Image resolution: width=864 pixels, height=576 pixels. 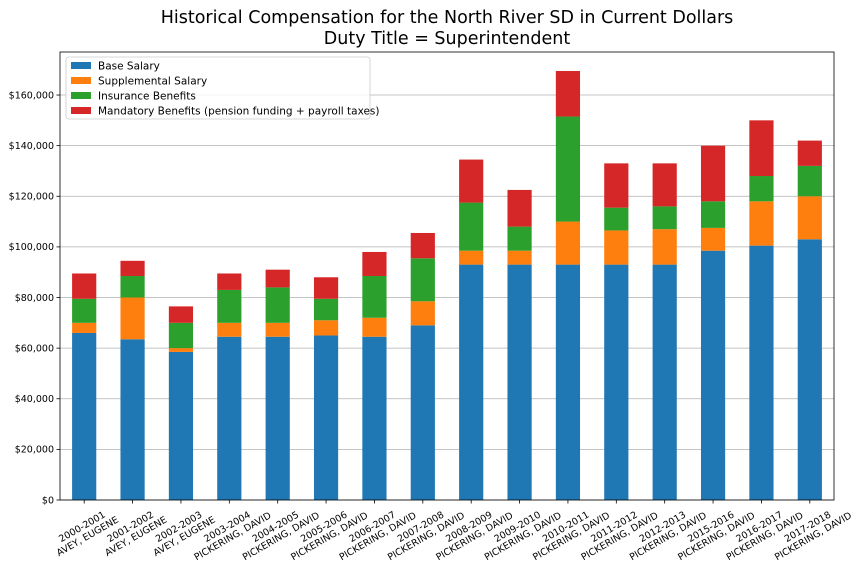 What do you see at coordinates (31, 146) in the screenshot?
I see `y-tick-label: $140,000` at bounding box center [31, 146].